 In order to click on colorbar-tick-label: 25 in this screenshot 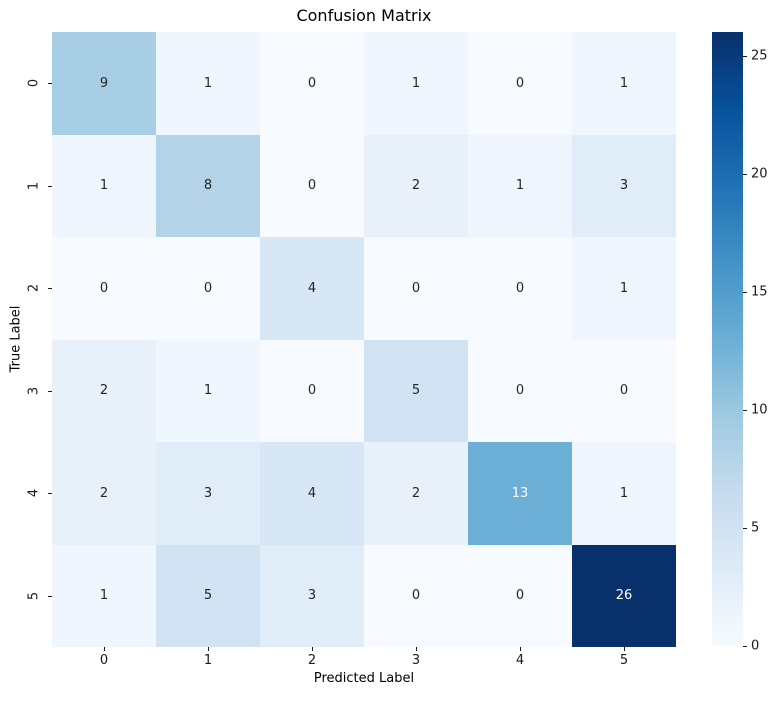, I will do `click(759, 56)`.